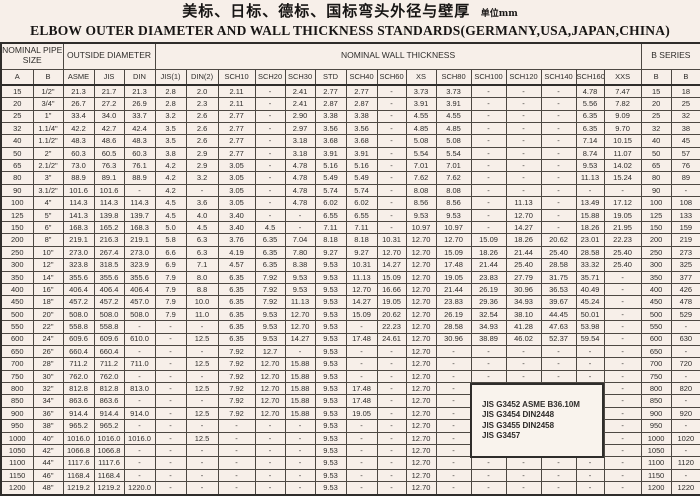  Describe the element at coordinates (499, 14) in the screenshot. I see `title-unit-label: 单位mm` at that location.